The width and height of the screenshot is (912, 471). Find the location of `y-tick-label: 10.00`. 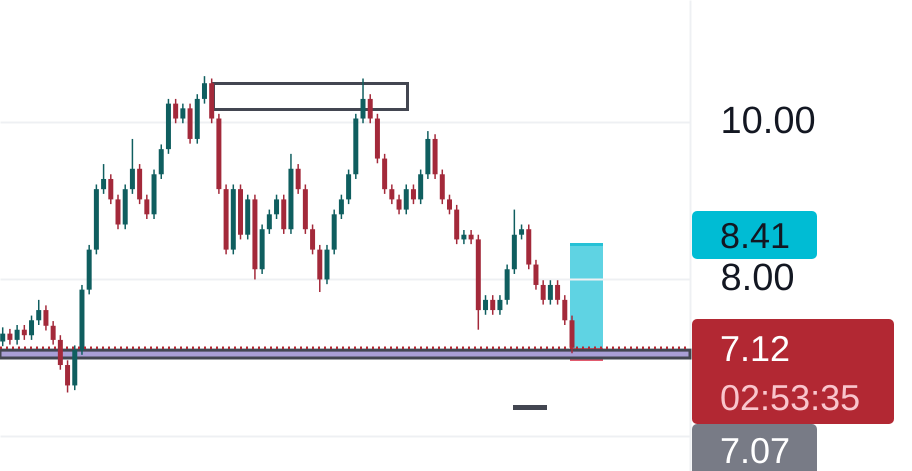

y-tick-label: 10.00 is located at coordinates (768, 121).